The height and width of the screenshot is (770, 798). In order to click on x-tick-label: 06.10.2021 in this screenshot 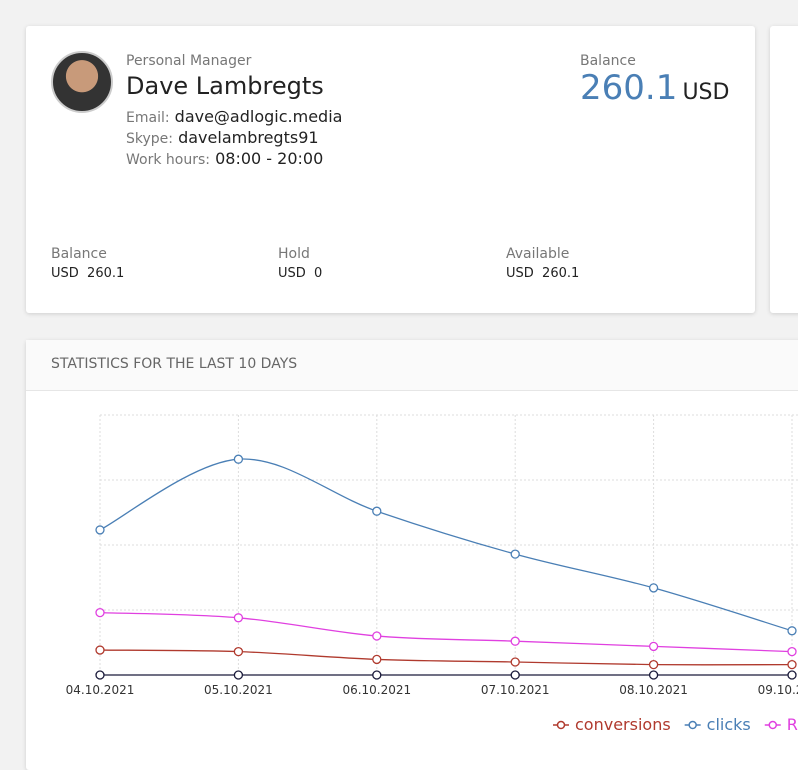, I will do `click(376, 690)`.